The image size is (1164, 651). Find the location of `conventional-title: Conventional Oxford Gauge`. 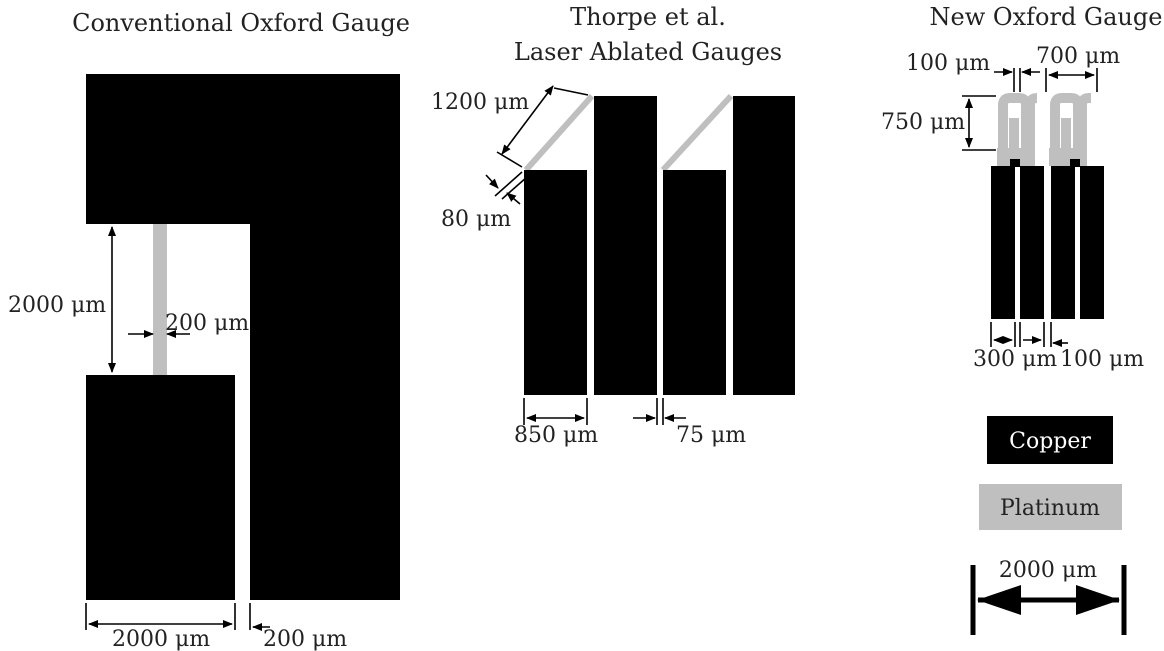

conventional-title: Conventional Oxford Gauge is located at coordinates (241, 23).